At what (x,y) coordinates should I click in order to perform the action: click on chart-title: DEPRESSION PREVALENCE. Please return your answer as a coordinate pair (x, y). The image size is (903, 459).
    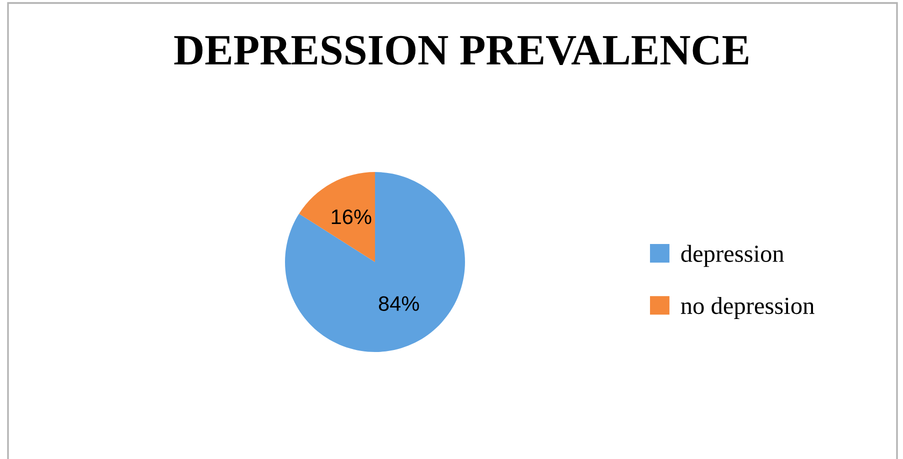
    Looking at the image, I should click on (461, 51).